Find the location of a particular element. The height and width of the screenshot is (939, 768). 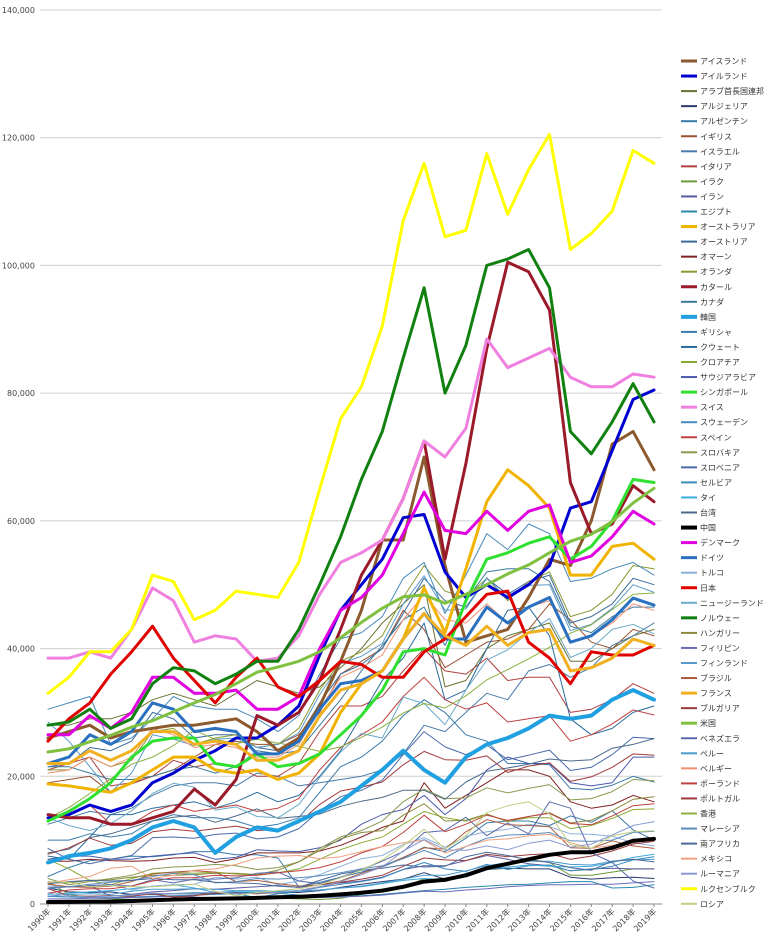

legend-label: スイス is located at coordinates (712, 407).